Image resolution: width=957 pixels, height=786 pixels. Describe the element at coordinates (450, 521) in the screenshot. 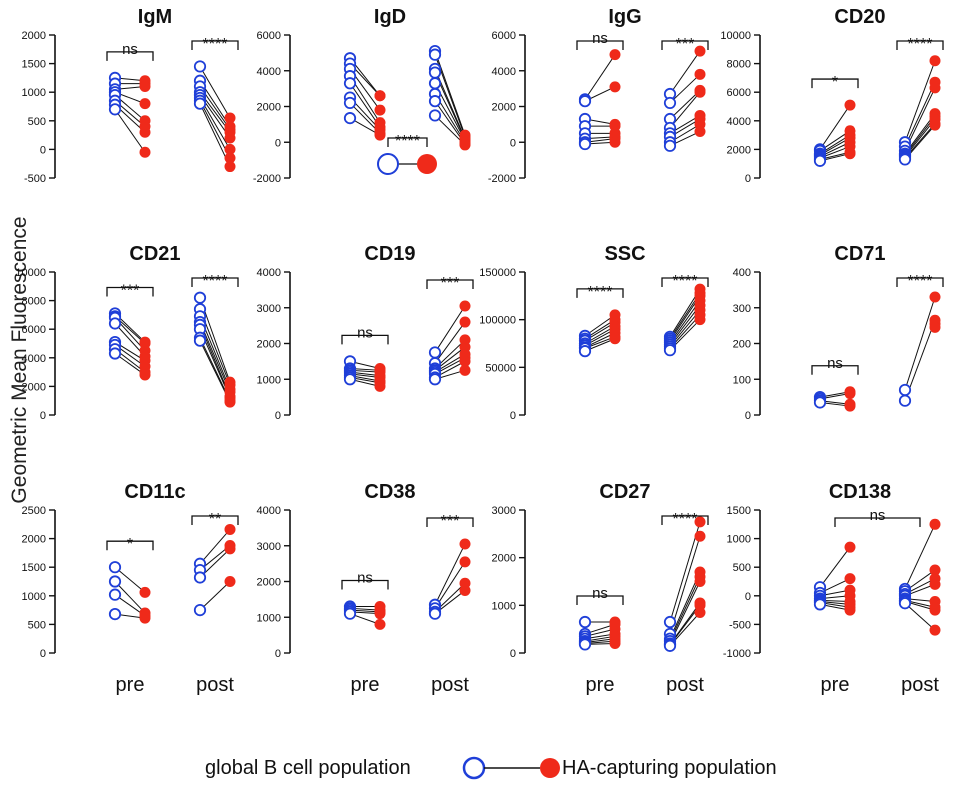

I see `significance-label: ***` at that location.